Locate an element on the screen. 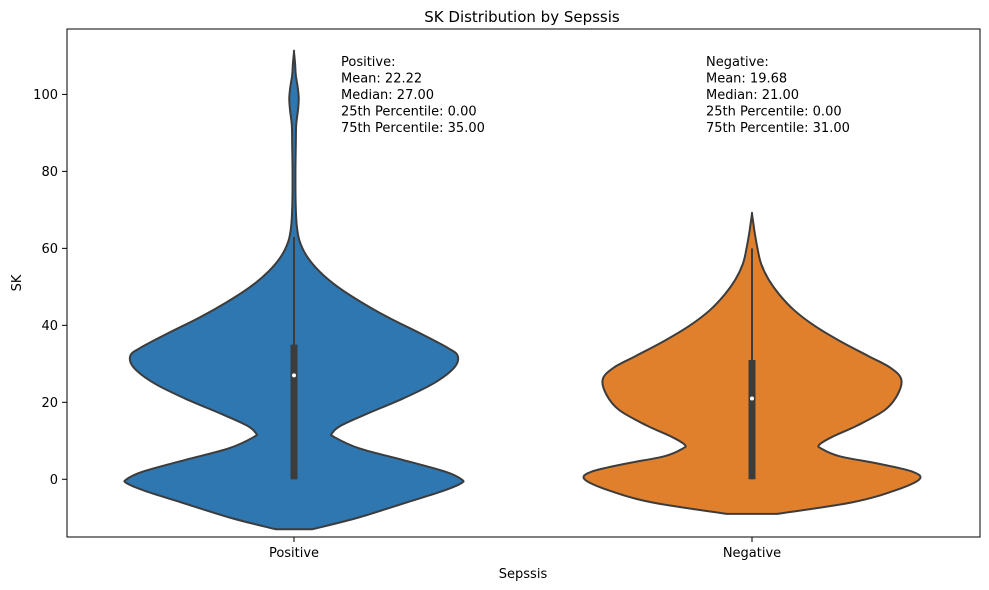 The width and height of the screenshot is (989, 590). annotation-line-negative: 25th Percentile: 0.00 is located at coordinates (774, 112).